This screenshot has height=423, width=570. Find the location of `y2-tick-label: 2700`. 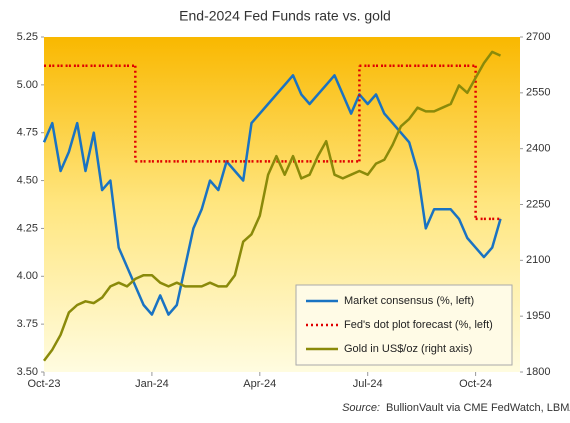

y2-tick-label: 2700 is located at coordinates (538, 37).